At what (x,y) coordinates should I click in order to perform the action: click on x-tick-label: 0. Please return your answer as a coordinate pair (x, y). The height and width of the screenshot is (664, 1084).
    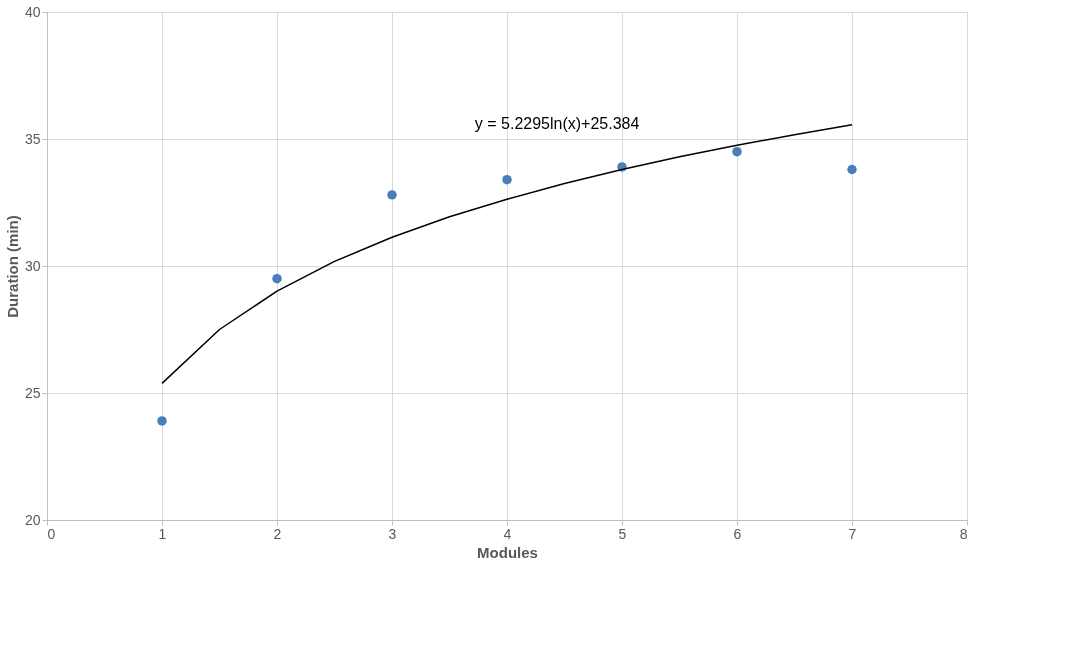
    Looking at the image, I should click on (51, 533).